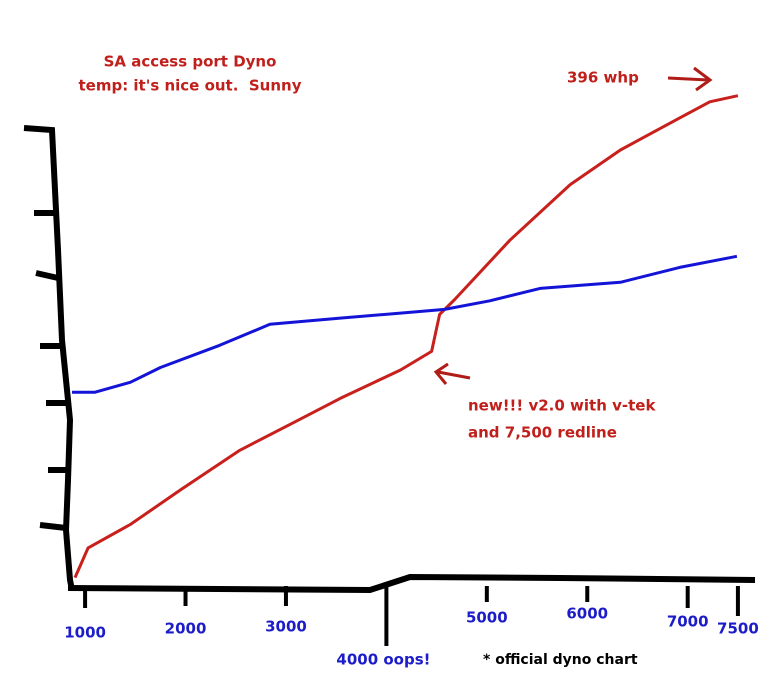 The image size is (781, 692). I want to click on chart-title: SA access port Dyno, so click(190, 62).